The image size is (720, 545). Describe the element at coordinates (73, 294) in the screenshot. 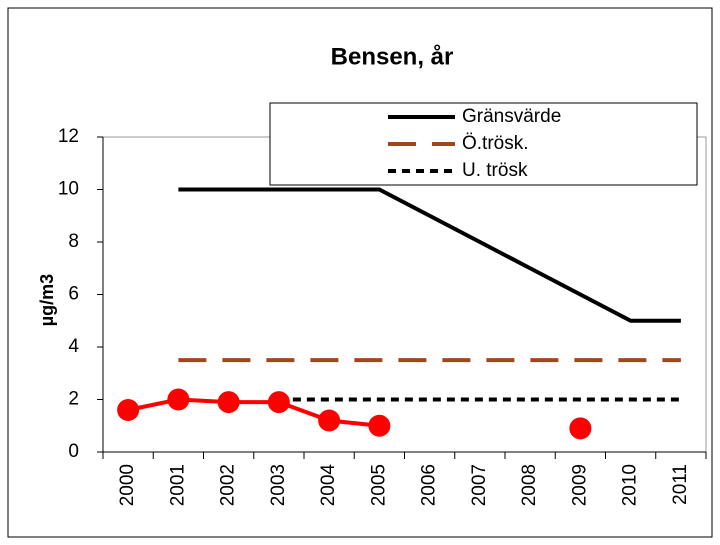

I see `y-tick-label: 6` at that location.